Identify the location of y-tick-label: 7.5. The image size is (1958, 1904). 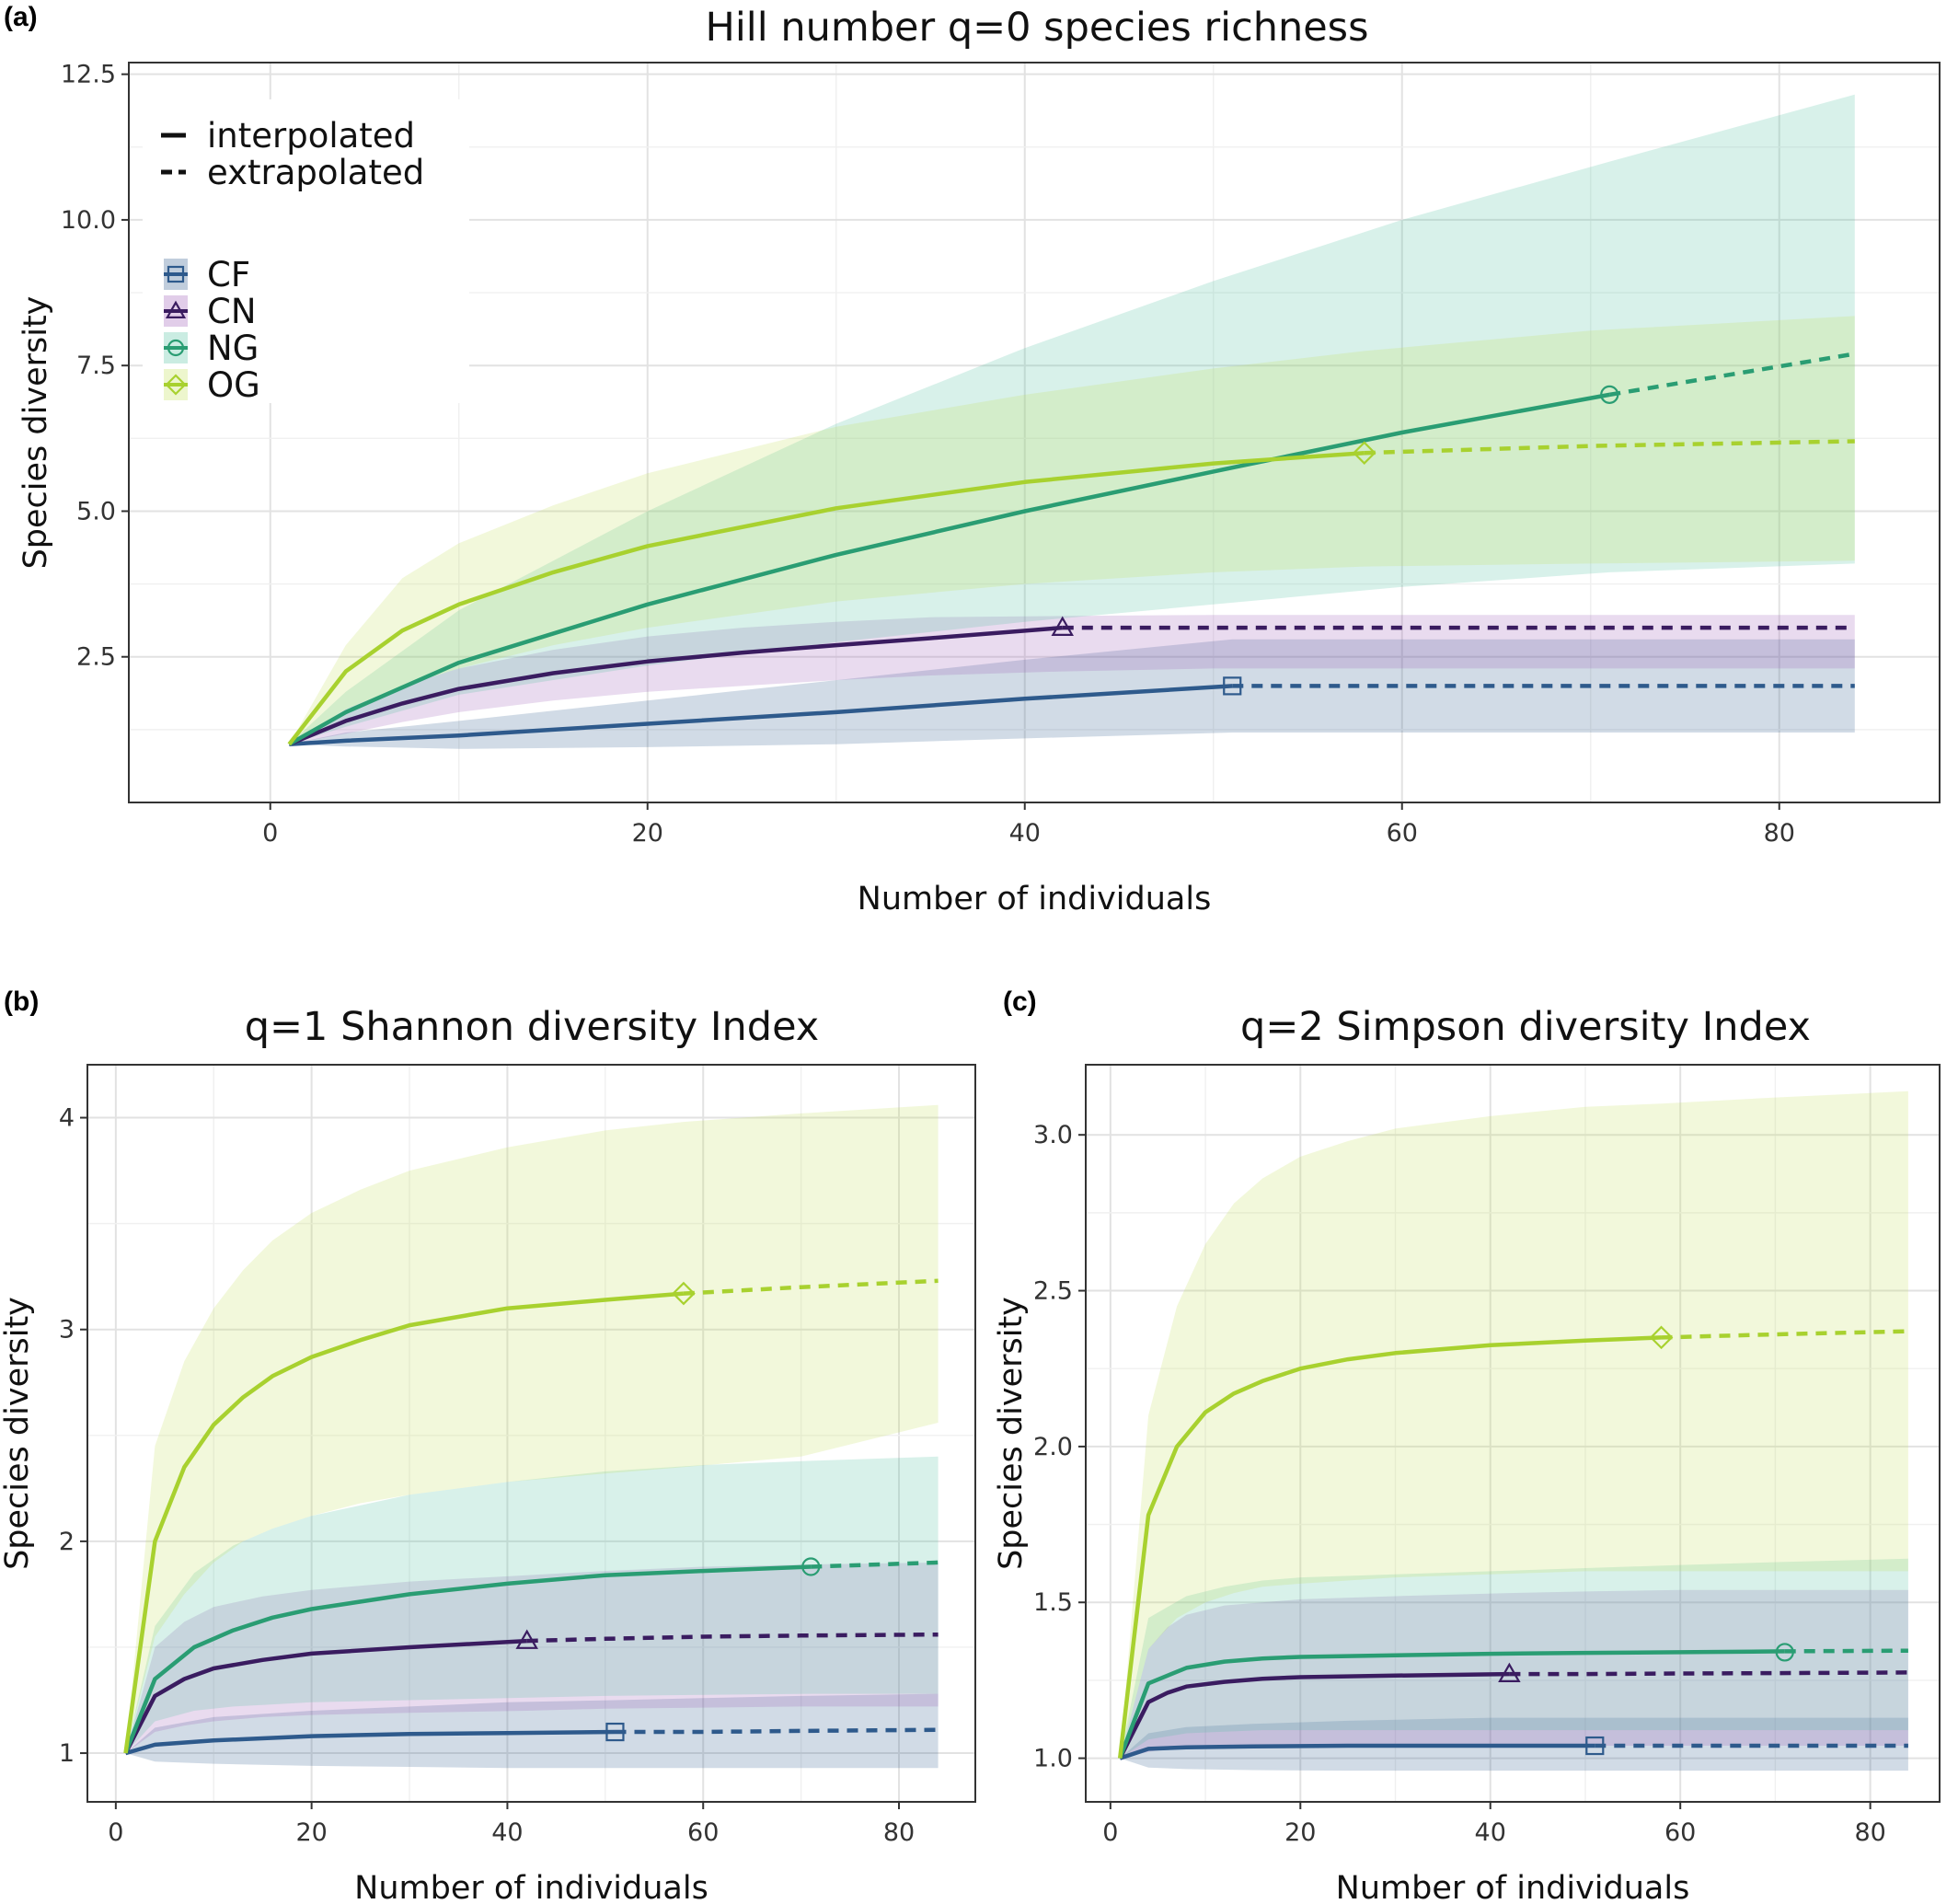
(96, 366).